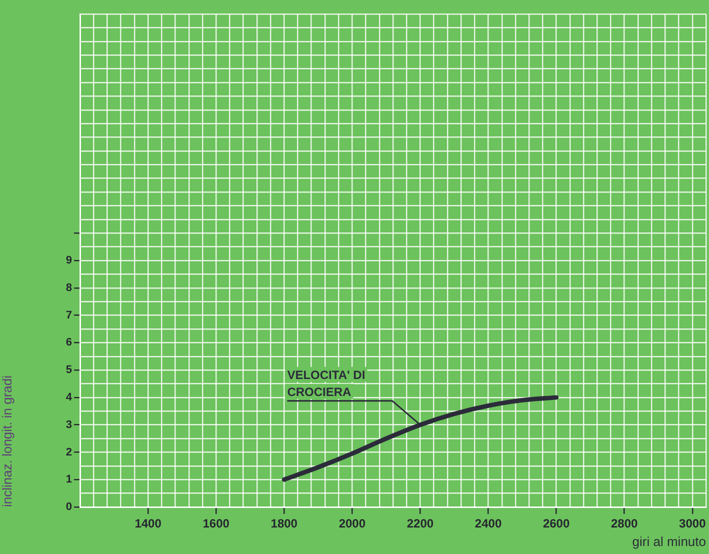  What do you see at coordinates (624, 523) in the screenshot?
I see `x-tick-label: 2800` at bounding box center [624, 523].